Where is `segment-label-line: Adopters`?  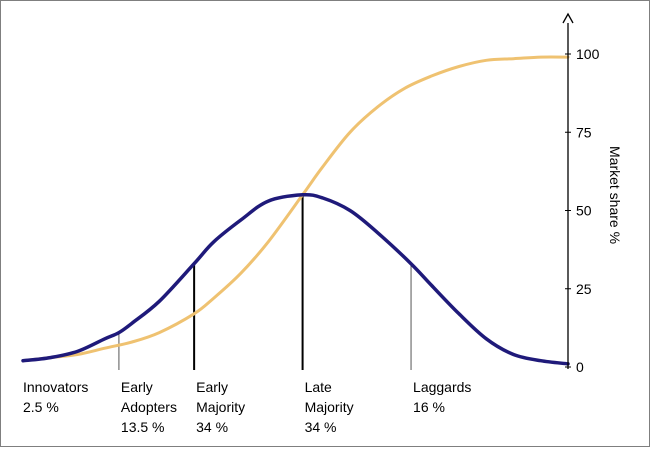
segment-label-line: Adopters is located at coordinates (149, 407).